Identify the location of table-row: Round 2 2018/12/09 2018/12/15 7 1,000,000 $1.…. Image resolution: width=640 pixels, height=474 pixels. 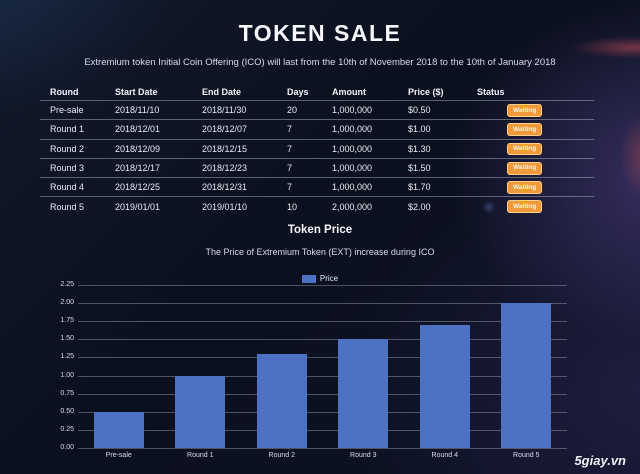
(317, 148).